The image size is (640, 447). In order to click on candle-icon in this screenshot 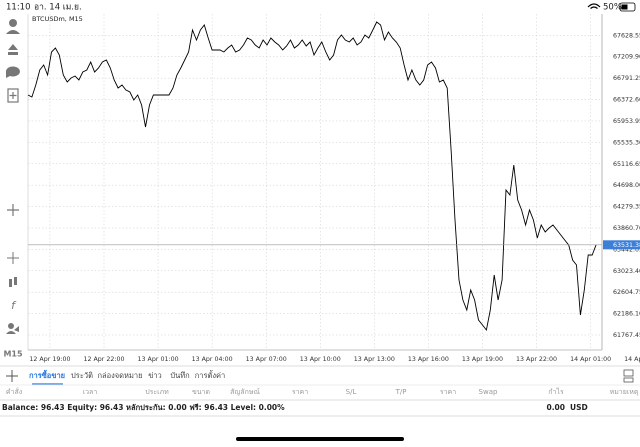, I will do `click(10, 283)`.